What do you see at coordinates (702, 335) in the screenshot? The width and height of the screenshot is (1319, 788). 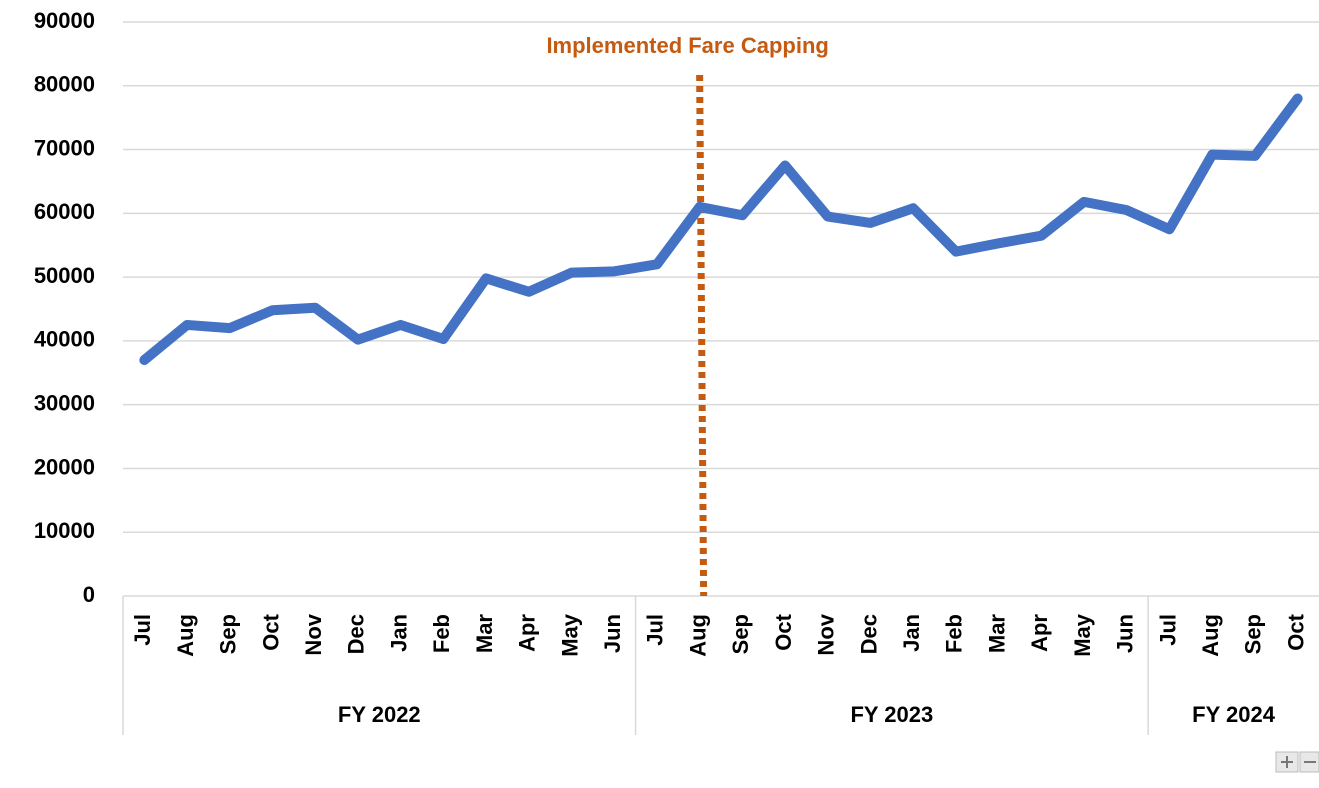 I see `annotation-line` at bounding box center [702, 335].